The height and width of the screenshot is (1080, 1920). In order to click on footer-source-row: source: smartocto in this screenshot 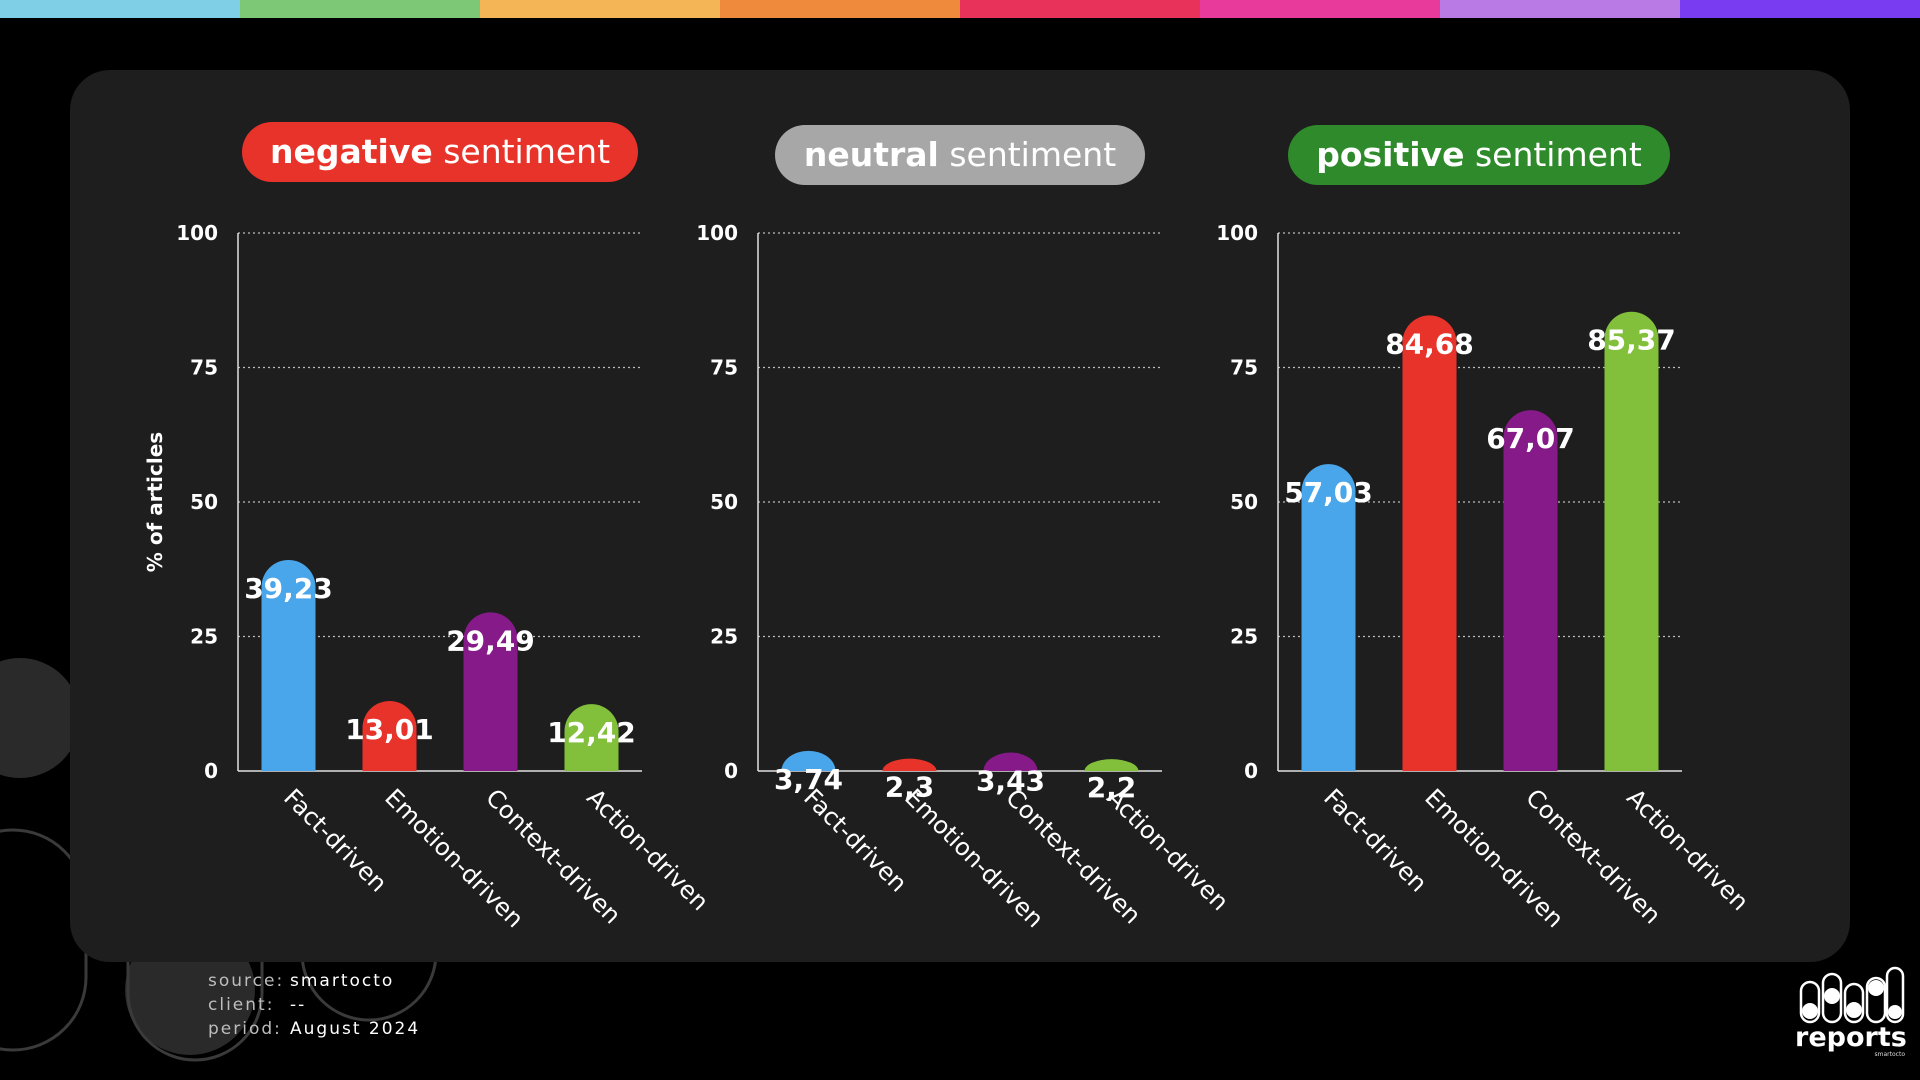, I will do `click(314, 981)`.